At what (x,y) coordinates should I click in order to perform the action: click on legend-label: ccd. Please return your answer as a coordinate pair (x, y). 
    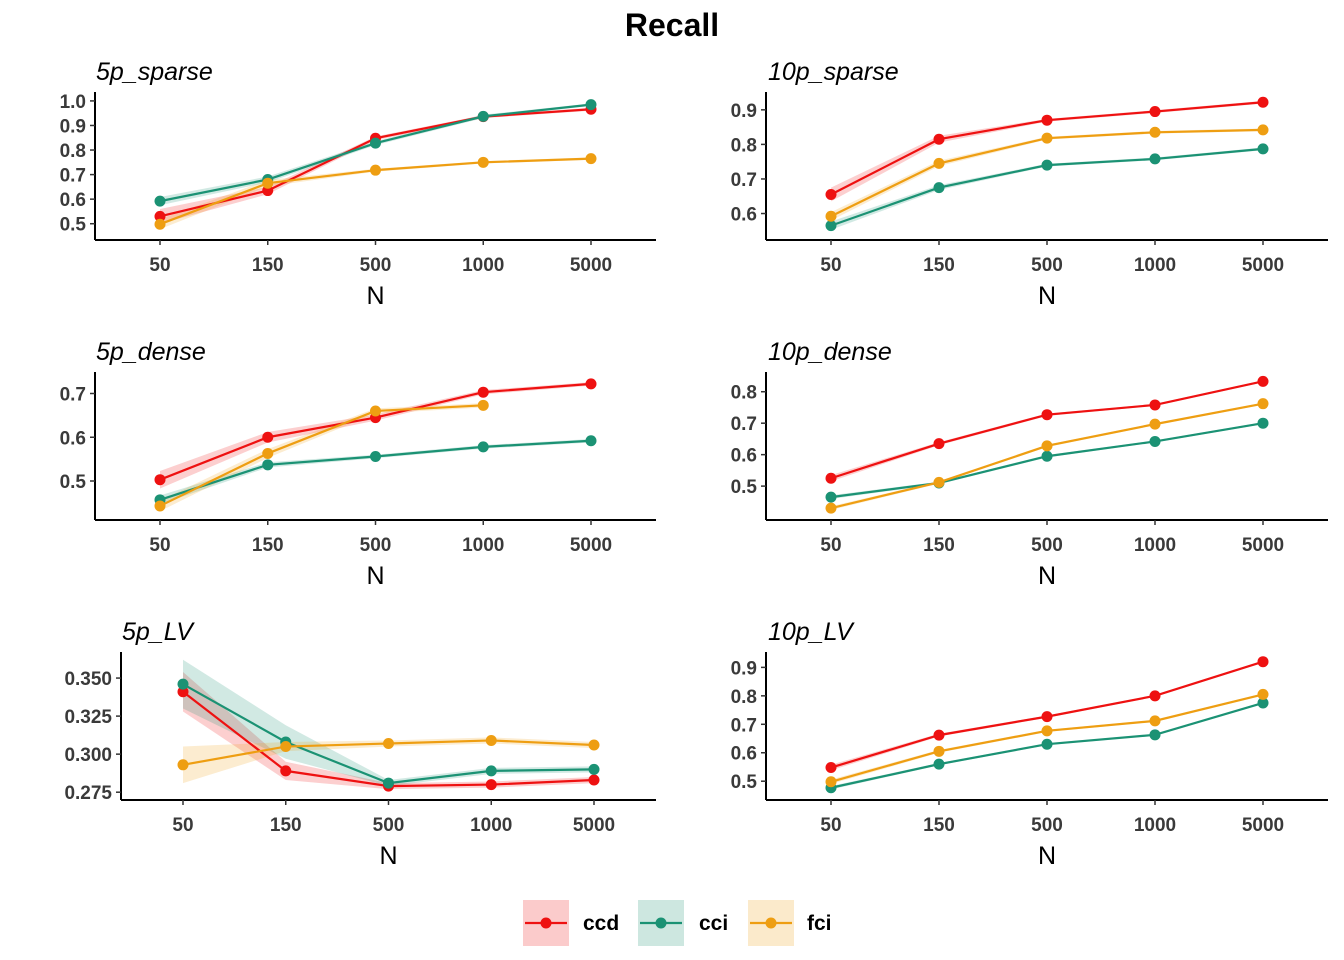
    Looking at the image, I should click on (601, 923).